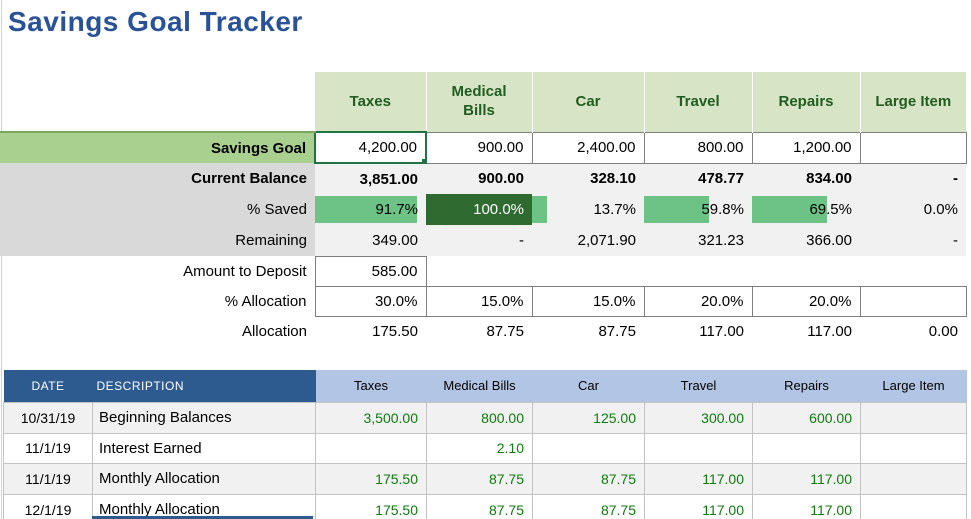 The width and height of the screenshot is (971, 519). I want to click on log-col-header-large-item: Large Item, so click(913, 386).